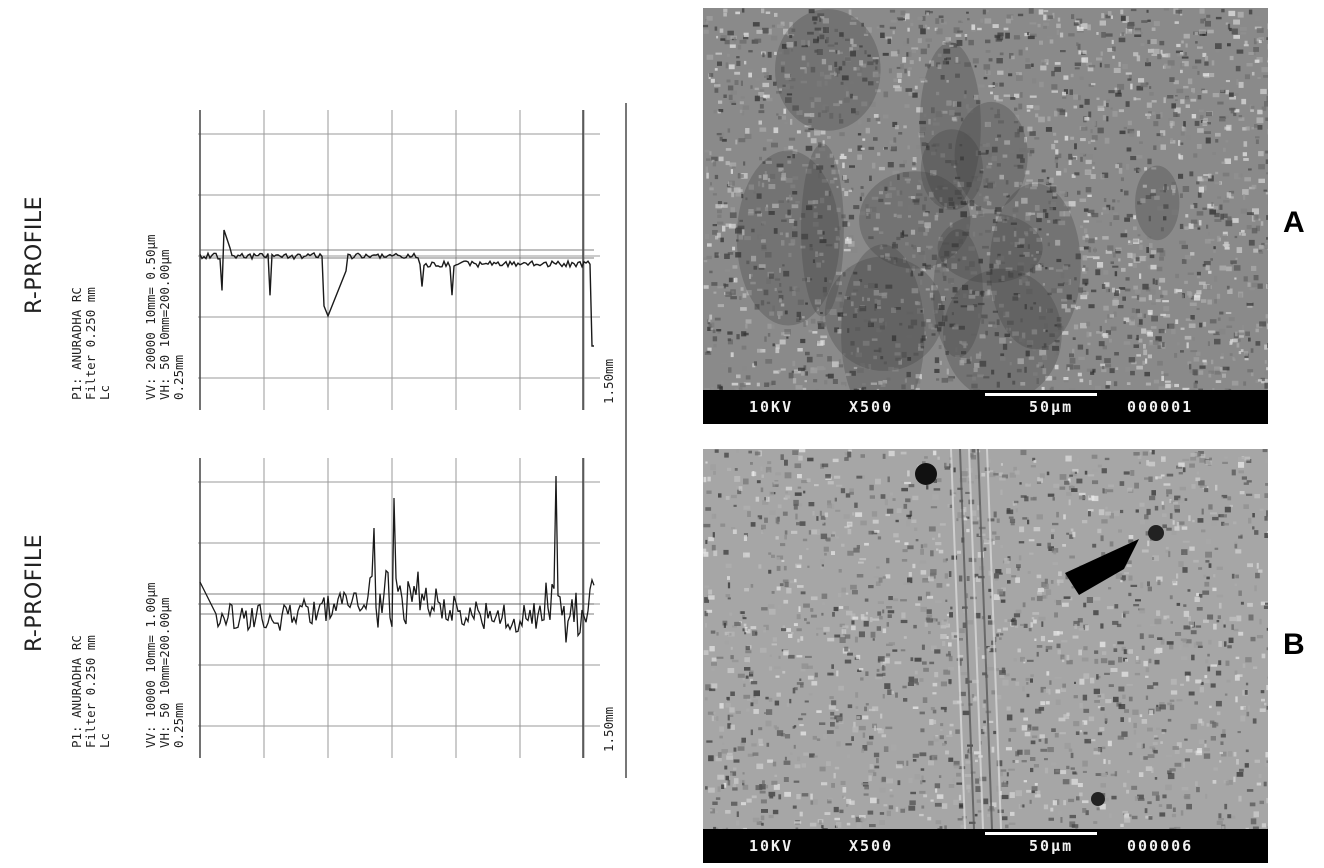  I want to click on panel-label-b: B, so click(1294, 644).